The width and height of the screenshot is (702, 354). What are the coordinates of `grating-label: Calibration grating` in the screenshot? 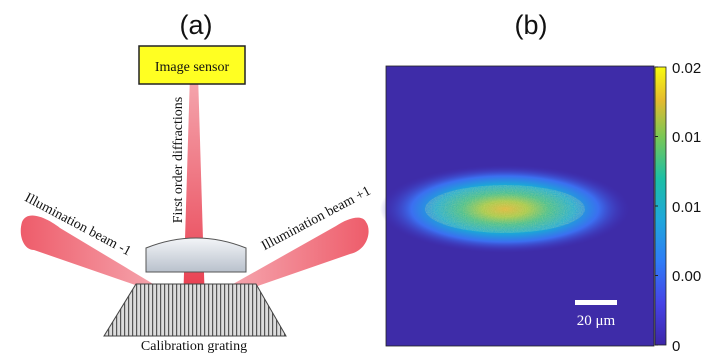 It's located at (194, 346).